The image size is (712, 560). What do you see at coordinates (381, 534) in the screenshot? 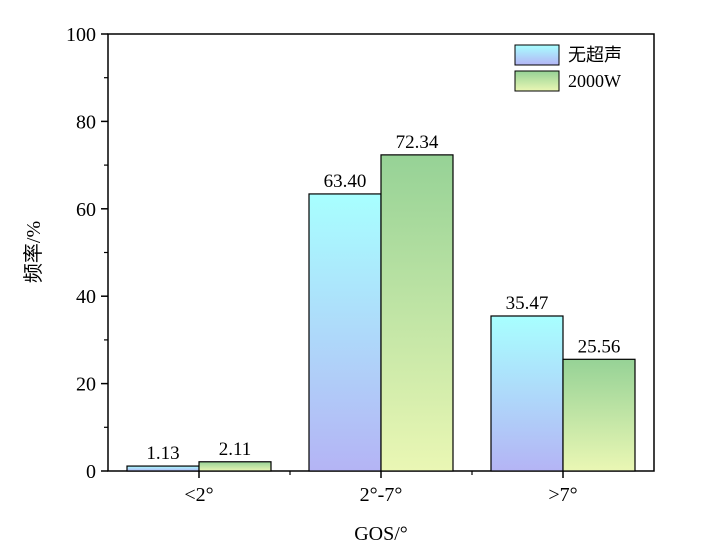
I see `x-axis-title: GOS/°` at bounding box center [381, 534].